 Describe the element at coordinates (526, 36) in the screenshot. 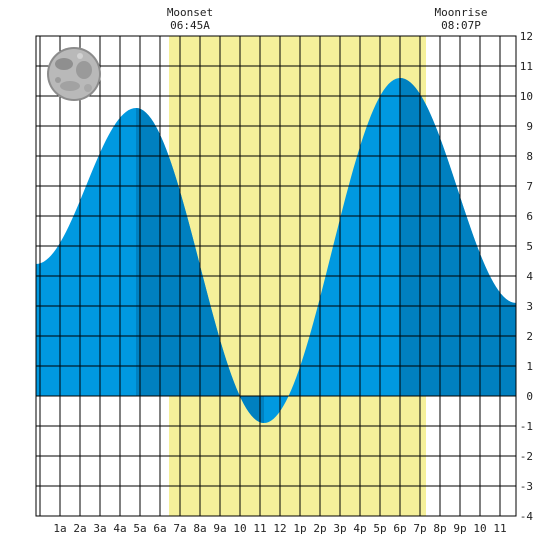

I see `y-tick-label: 12` at that location.